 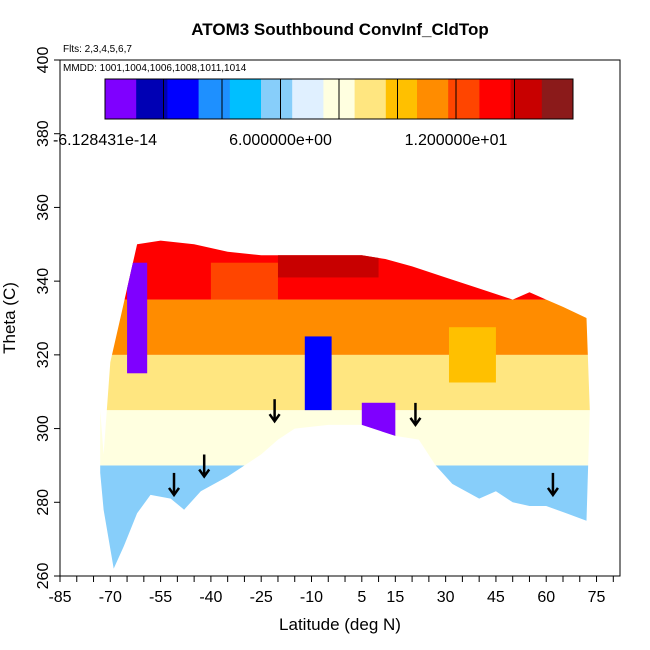 What do you see at coordinates (59, 597) in the screenshot?
I see `x-tick-label: -85` at bounding box center [59, 597].